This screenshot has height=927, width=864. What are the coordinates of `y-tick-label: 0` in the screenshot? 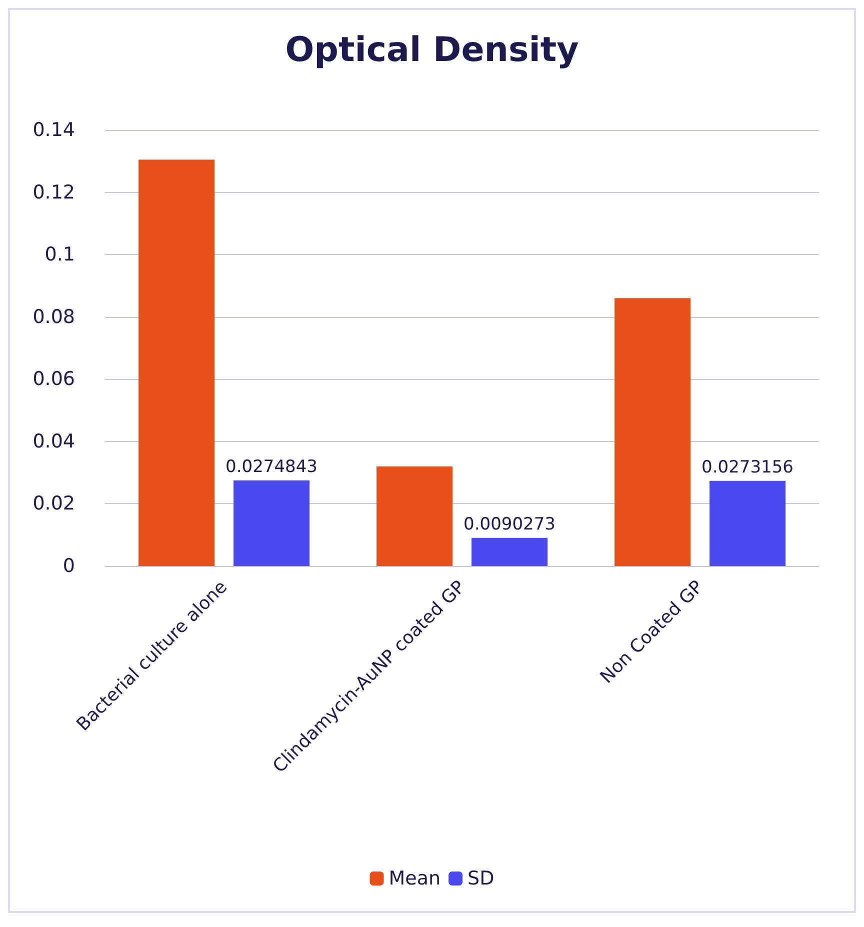 It's located at (68, 566).